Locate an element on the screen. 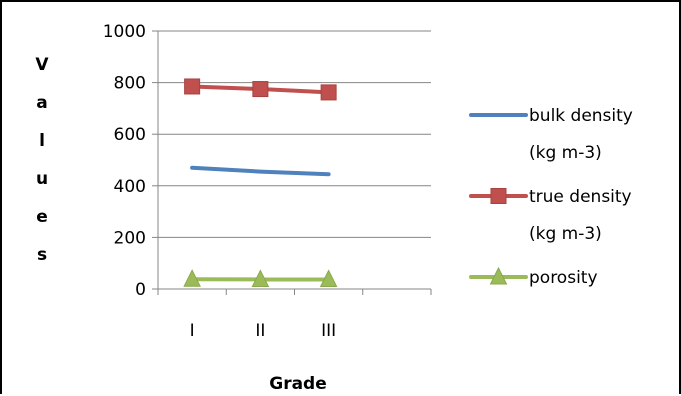 The height and width of the screenshot is (396, 681). legend-marker is located at coordinates (498, 196).